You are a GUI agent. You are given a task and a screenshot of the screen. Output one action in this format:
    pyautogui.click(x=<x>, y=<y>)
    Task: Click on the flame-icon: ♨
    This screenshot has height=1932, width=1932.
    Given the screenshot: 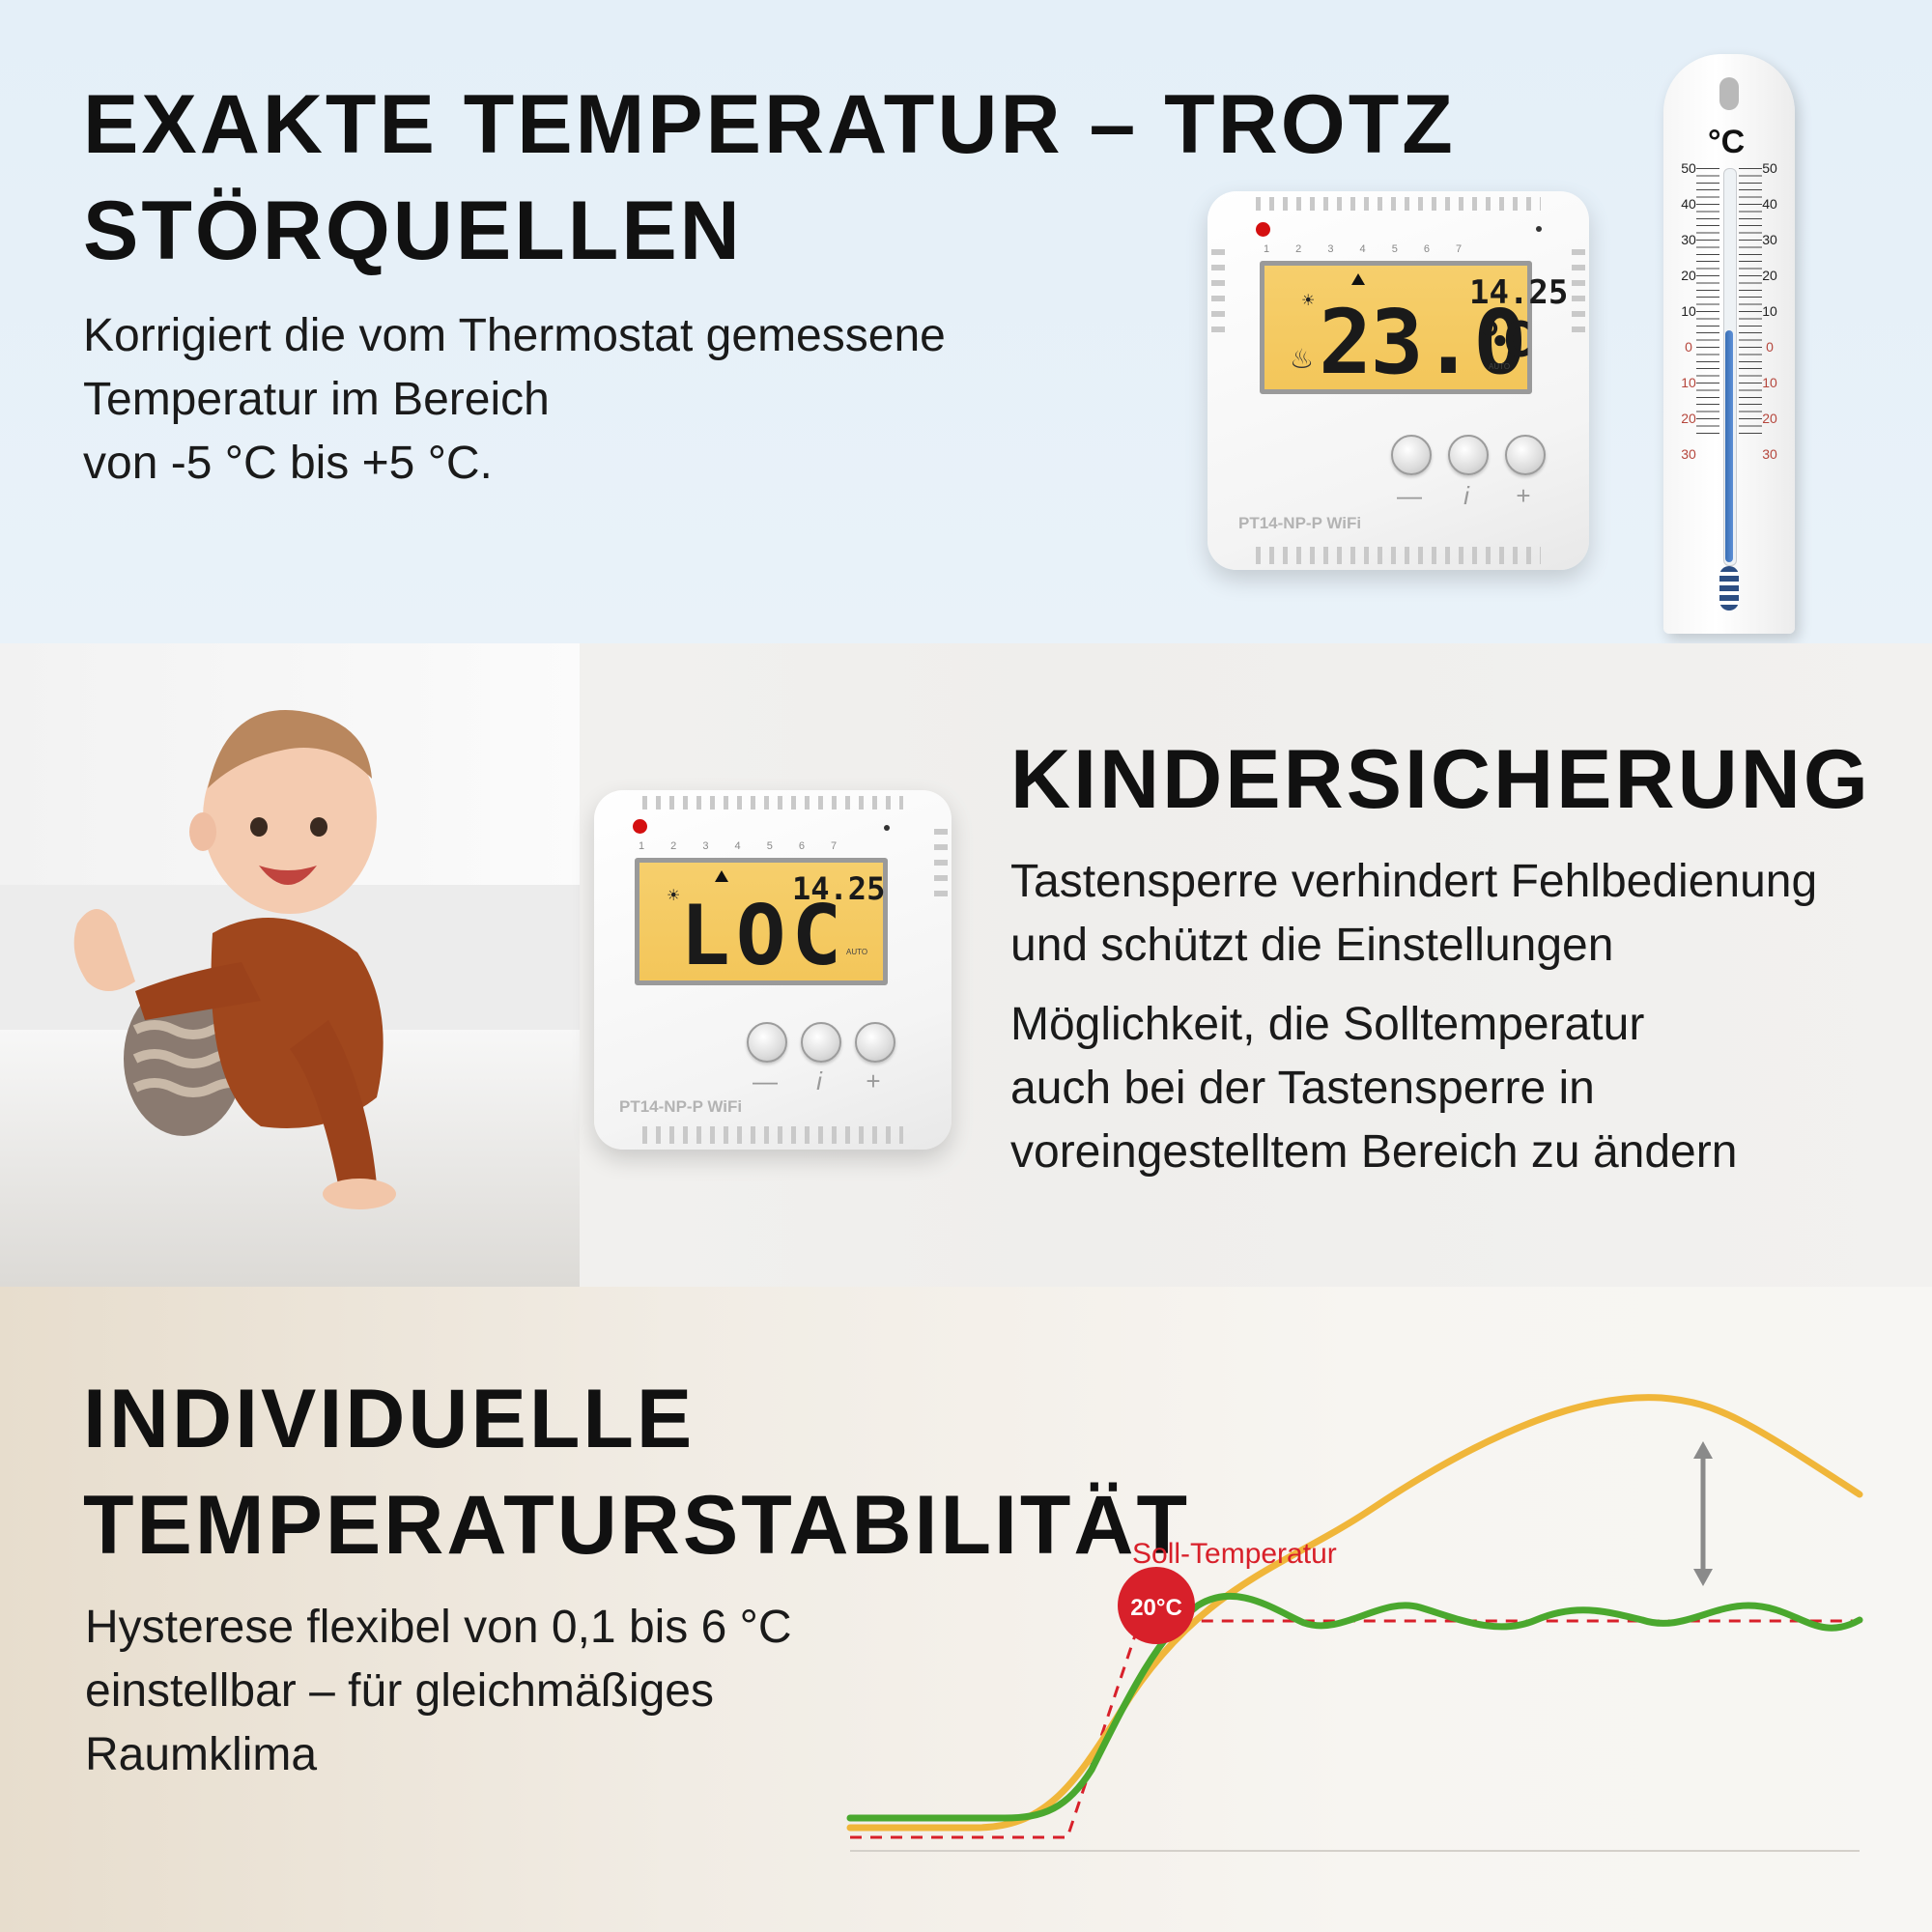 What is the action you would take?
    pyautogui.click(x=1302, y=359)
    